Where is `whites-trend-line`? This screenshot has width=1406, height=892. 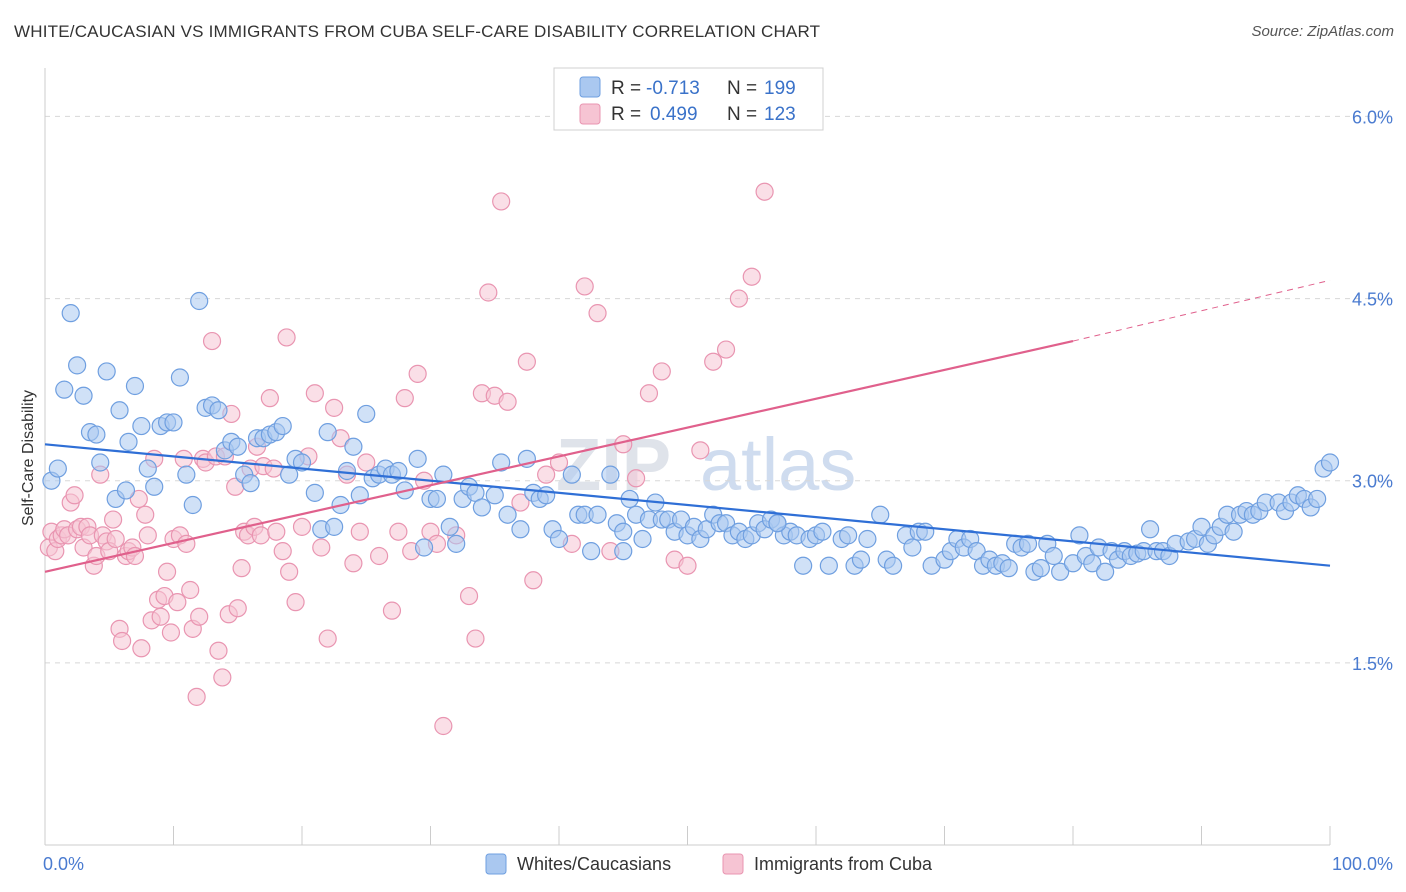 whites-trend-line is located at coordinates (687, 505).